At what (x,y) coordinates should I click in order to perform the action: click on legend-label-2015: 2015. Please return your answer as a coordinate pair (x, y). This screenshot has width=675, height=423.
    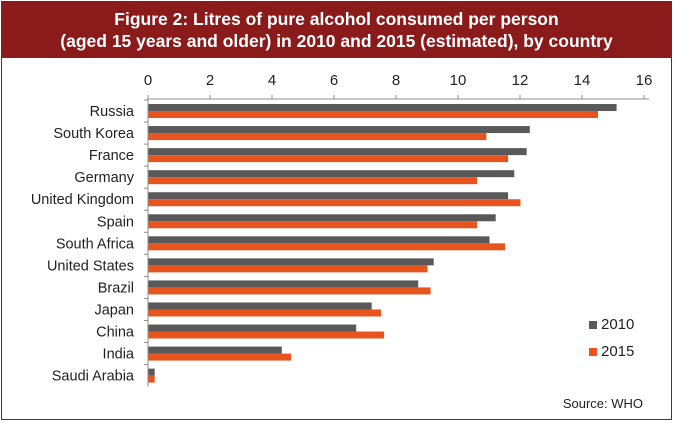
    Looking at the image, I should click on (617, 351).